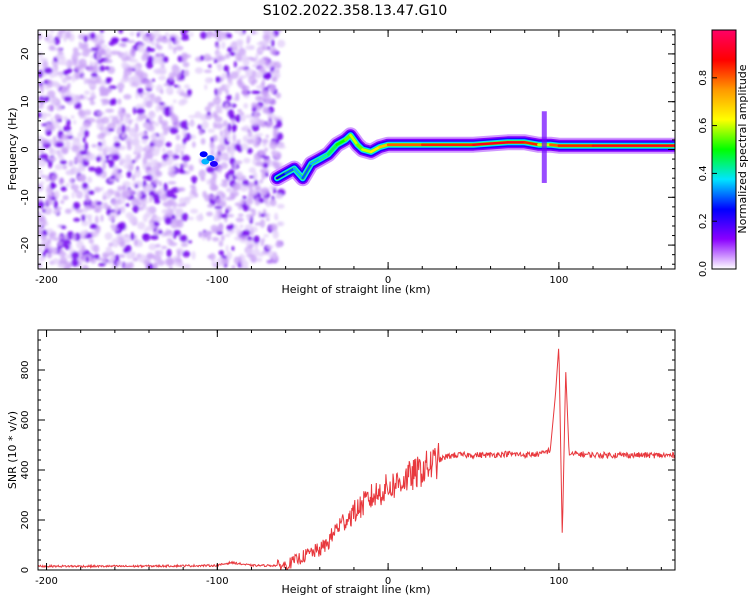  I want to click on heatmap-y-tick-label: 0, so click(25, 149).